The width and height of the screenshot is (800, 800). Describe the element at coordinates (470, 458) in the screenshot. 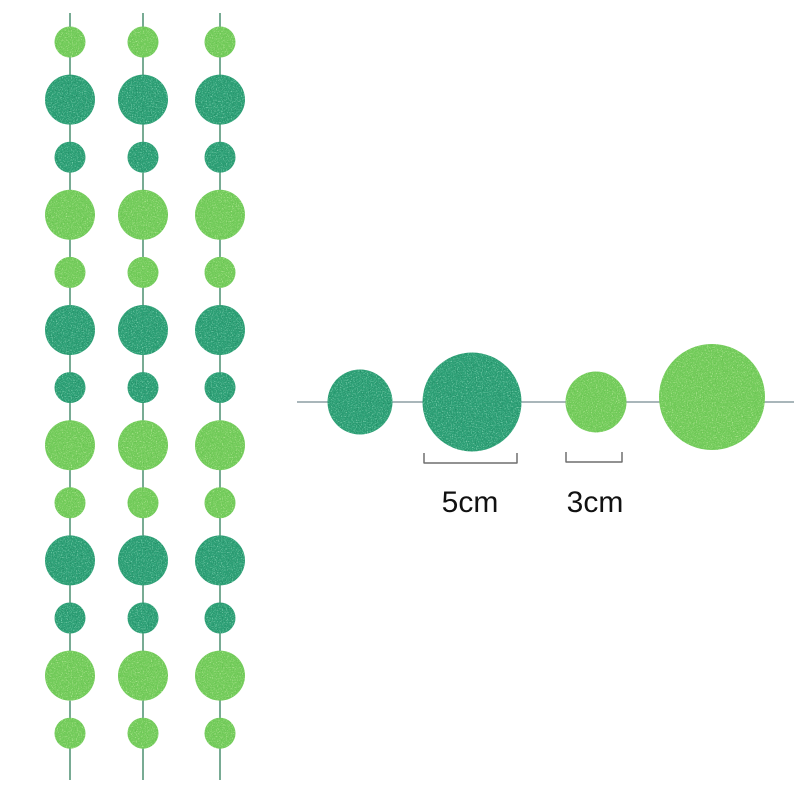

I see `ruler-5cm` at that location.